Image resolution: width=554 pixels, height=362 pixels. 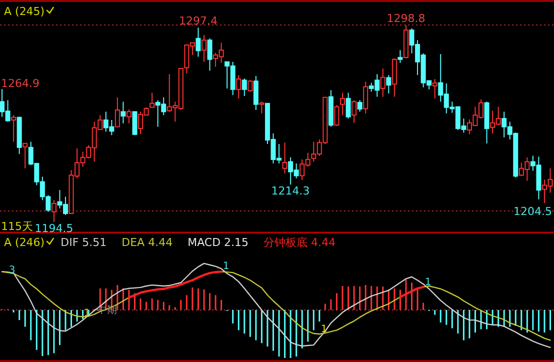 I want to click on text: DIF 5.51, so click(x=83, y=242).